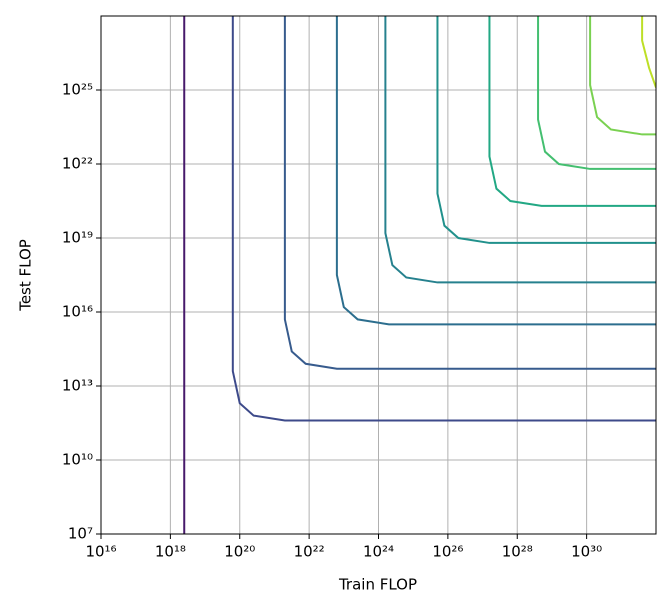  What do you see at coordinates (447, 552) in the screenshot?
I see `x-tick-label: 10²⁶` at bounding box center [447, 552].